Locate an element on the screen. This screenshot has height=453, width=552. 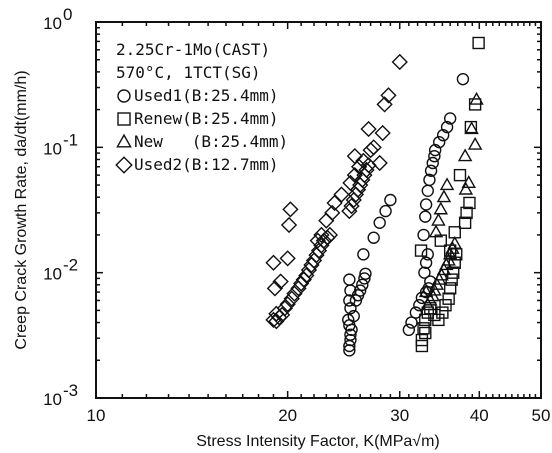
legend-symbol-diamond is located at coordinates (124, 165).